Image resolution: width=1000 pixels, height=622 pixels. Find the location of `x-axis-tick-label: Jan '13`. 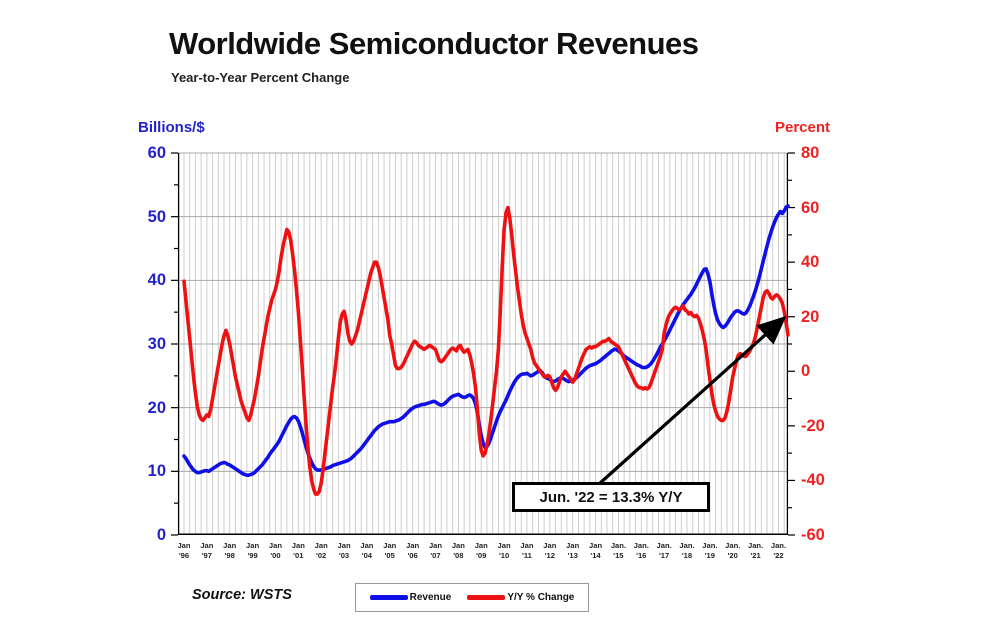

x-axis-tick-label: Jan '13 is located at coordinates (573, 550).